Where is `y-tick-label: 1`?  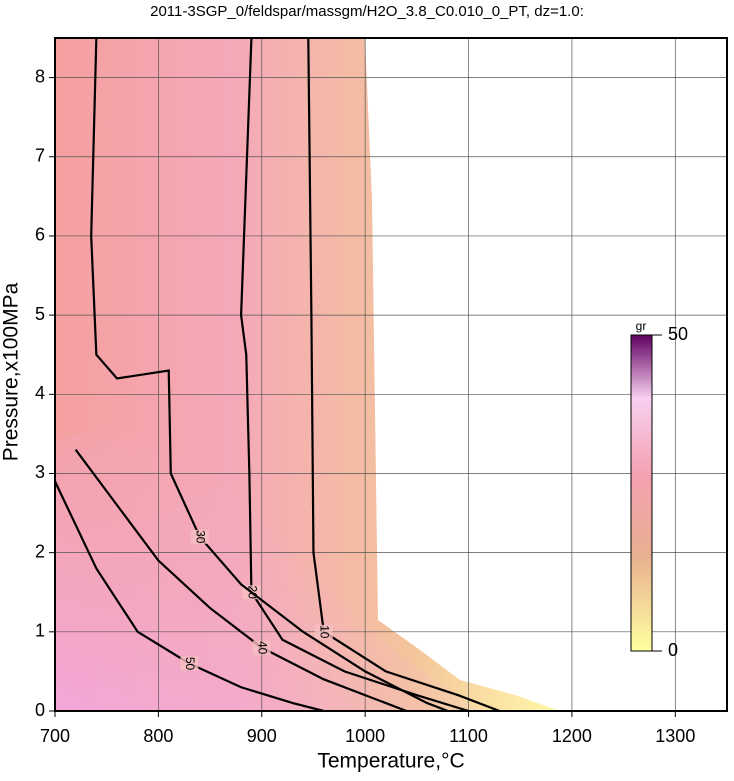 y-tick-label: 1 is located at coordinates (40, 631).